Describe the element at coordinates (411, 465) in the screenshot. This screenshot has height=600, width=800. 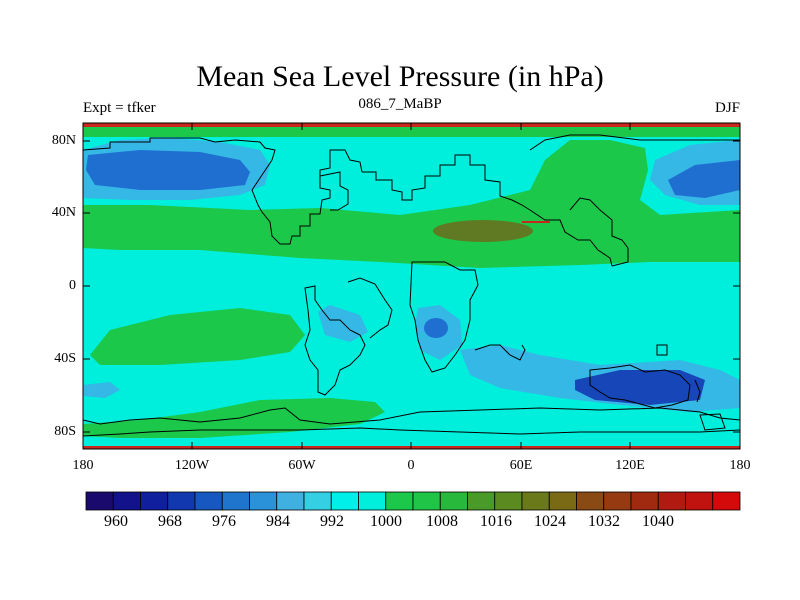
I see `lon-label-0: 0` at that location.